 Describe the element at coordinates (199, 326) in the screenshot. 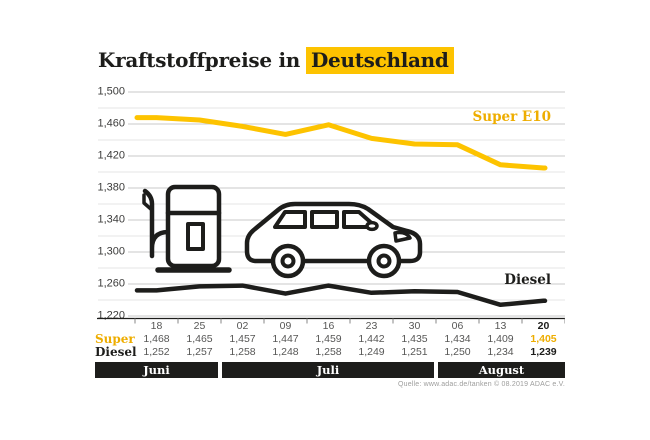

I see `date-cell: 25` at that location.